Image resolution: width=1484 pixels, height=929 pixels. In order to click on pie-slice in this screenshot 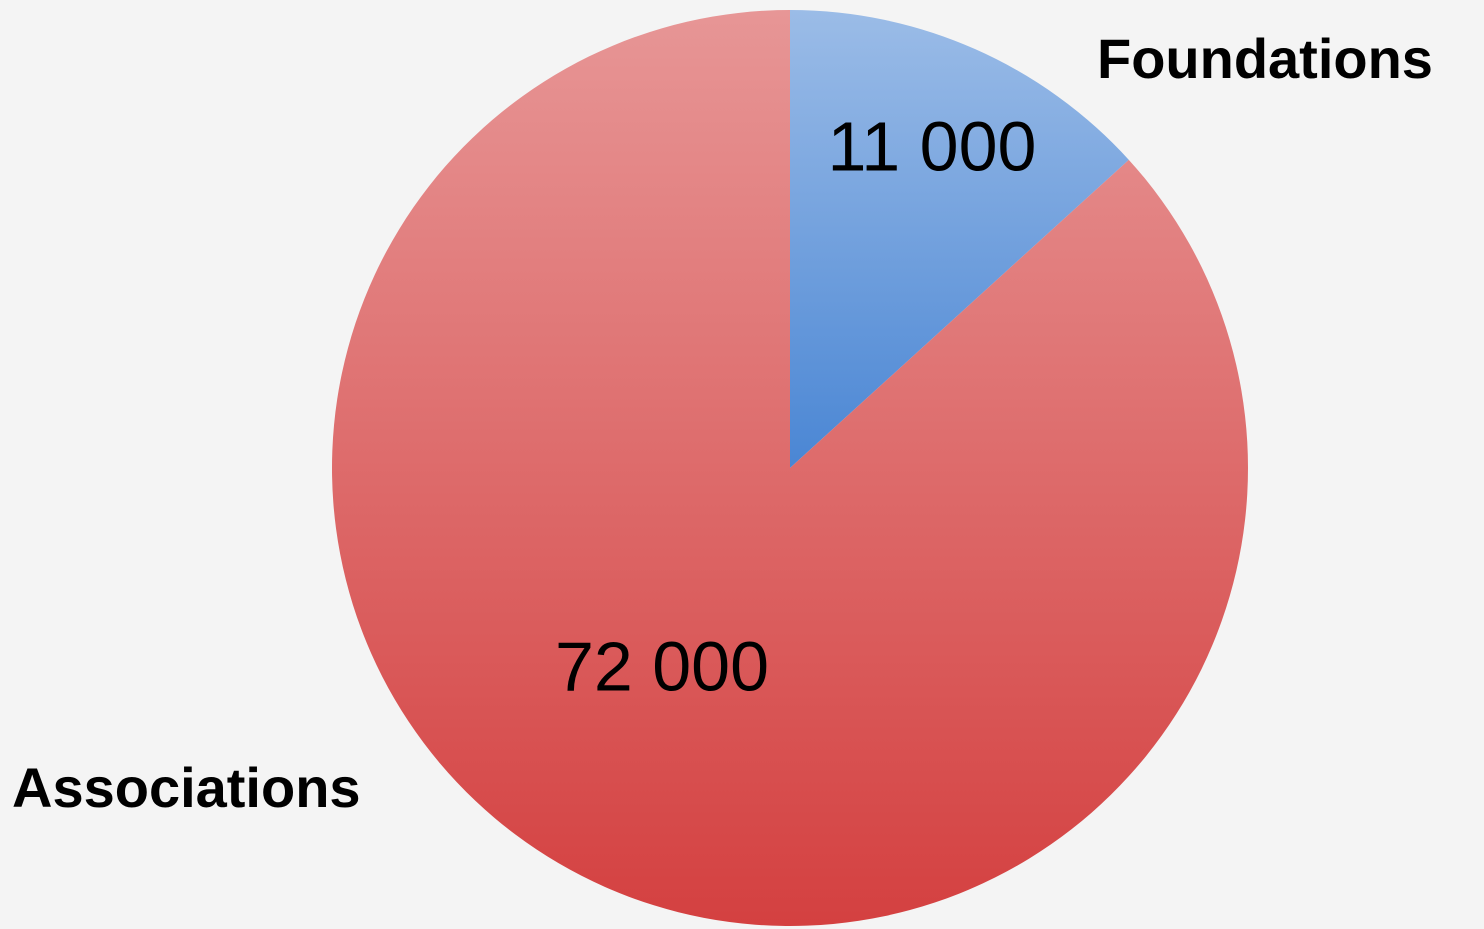, I will do `click(959, 239)`.